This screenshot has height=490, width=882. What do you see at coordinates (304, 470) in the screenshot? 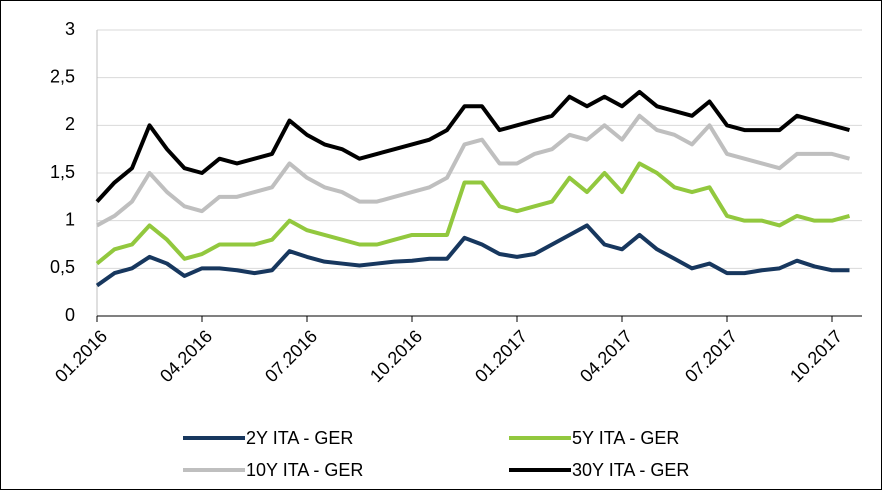
I see `legend-label: 10Y ITA - GER` at bounding box center [304, 470].